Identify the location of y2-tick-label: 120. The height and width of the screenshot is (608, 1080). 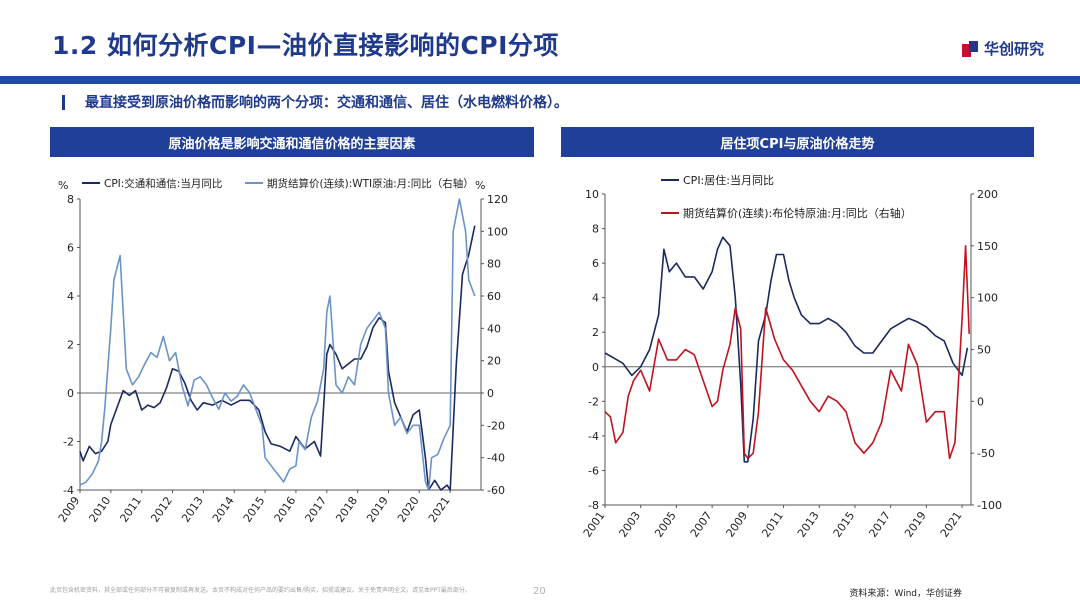
(497, 199).